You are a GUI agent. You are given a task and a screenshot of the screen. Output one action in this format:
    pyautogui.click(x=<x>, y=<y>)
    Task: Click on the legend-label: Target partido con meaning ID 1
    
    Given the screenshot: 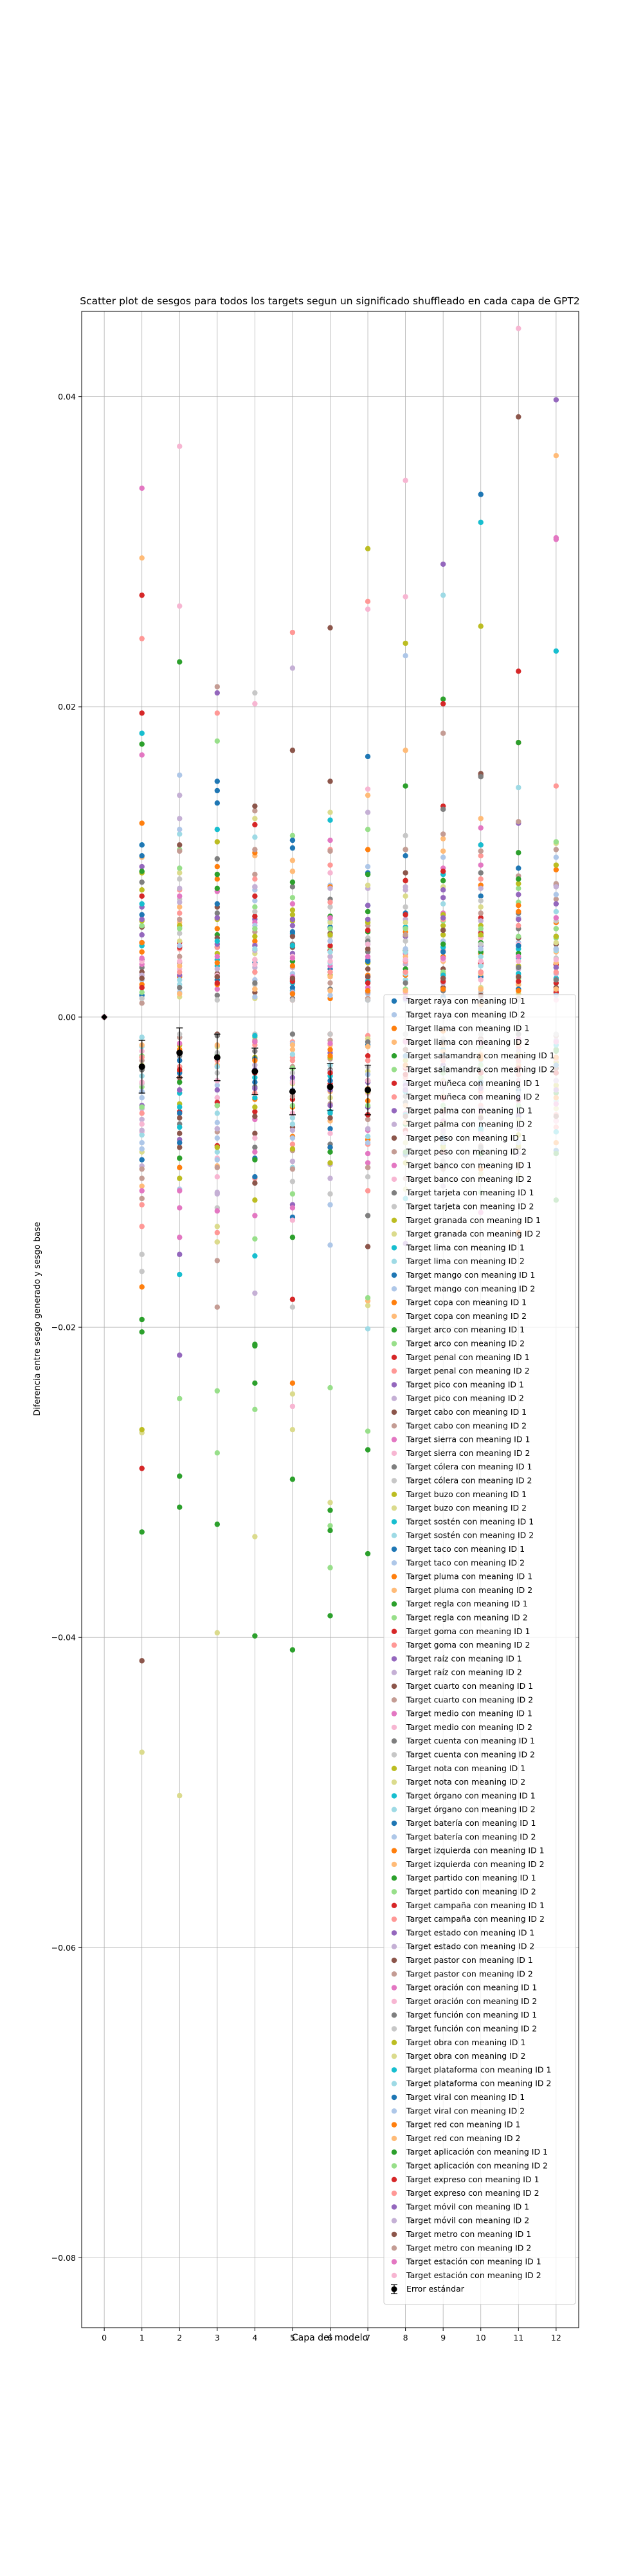 What is the action you would take?
    pyautogui.click(x=471, y=1877)
    